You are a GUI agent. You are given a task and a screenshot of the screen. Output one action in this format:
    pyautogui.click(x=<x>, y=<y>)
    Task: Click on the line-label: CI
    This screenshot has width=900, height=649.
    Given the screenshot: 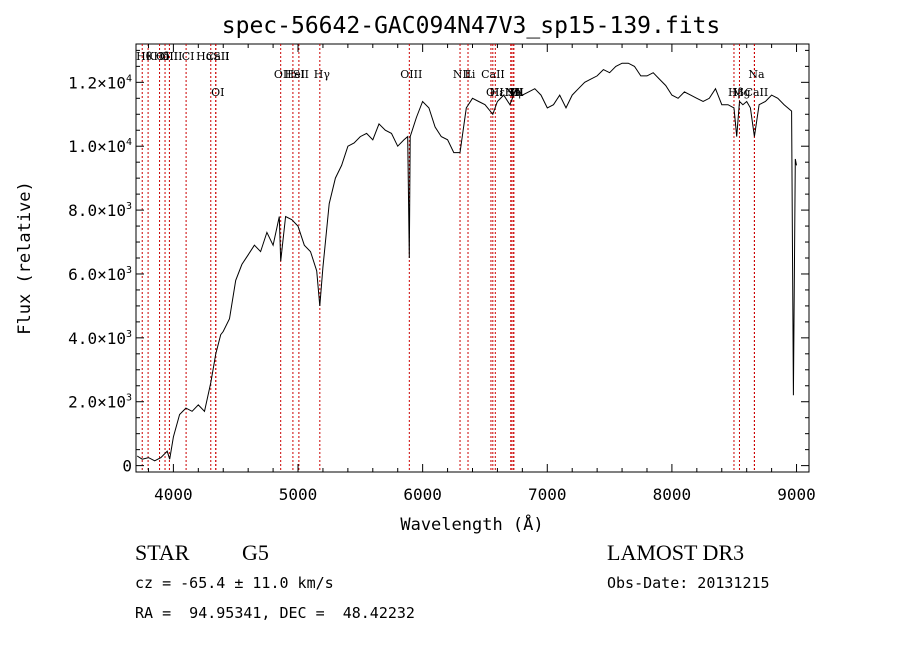 What is the action you would take?
    pyautogui.click(x=188, y=56)
    